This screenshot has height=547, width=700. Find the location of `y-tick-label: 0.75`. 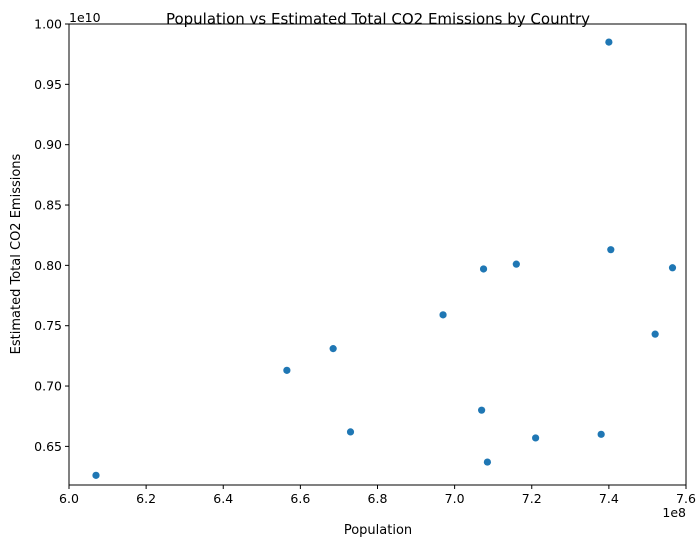

y-tick-label: 0.75 is located at coordinates (48, 325).